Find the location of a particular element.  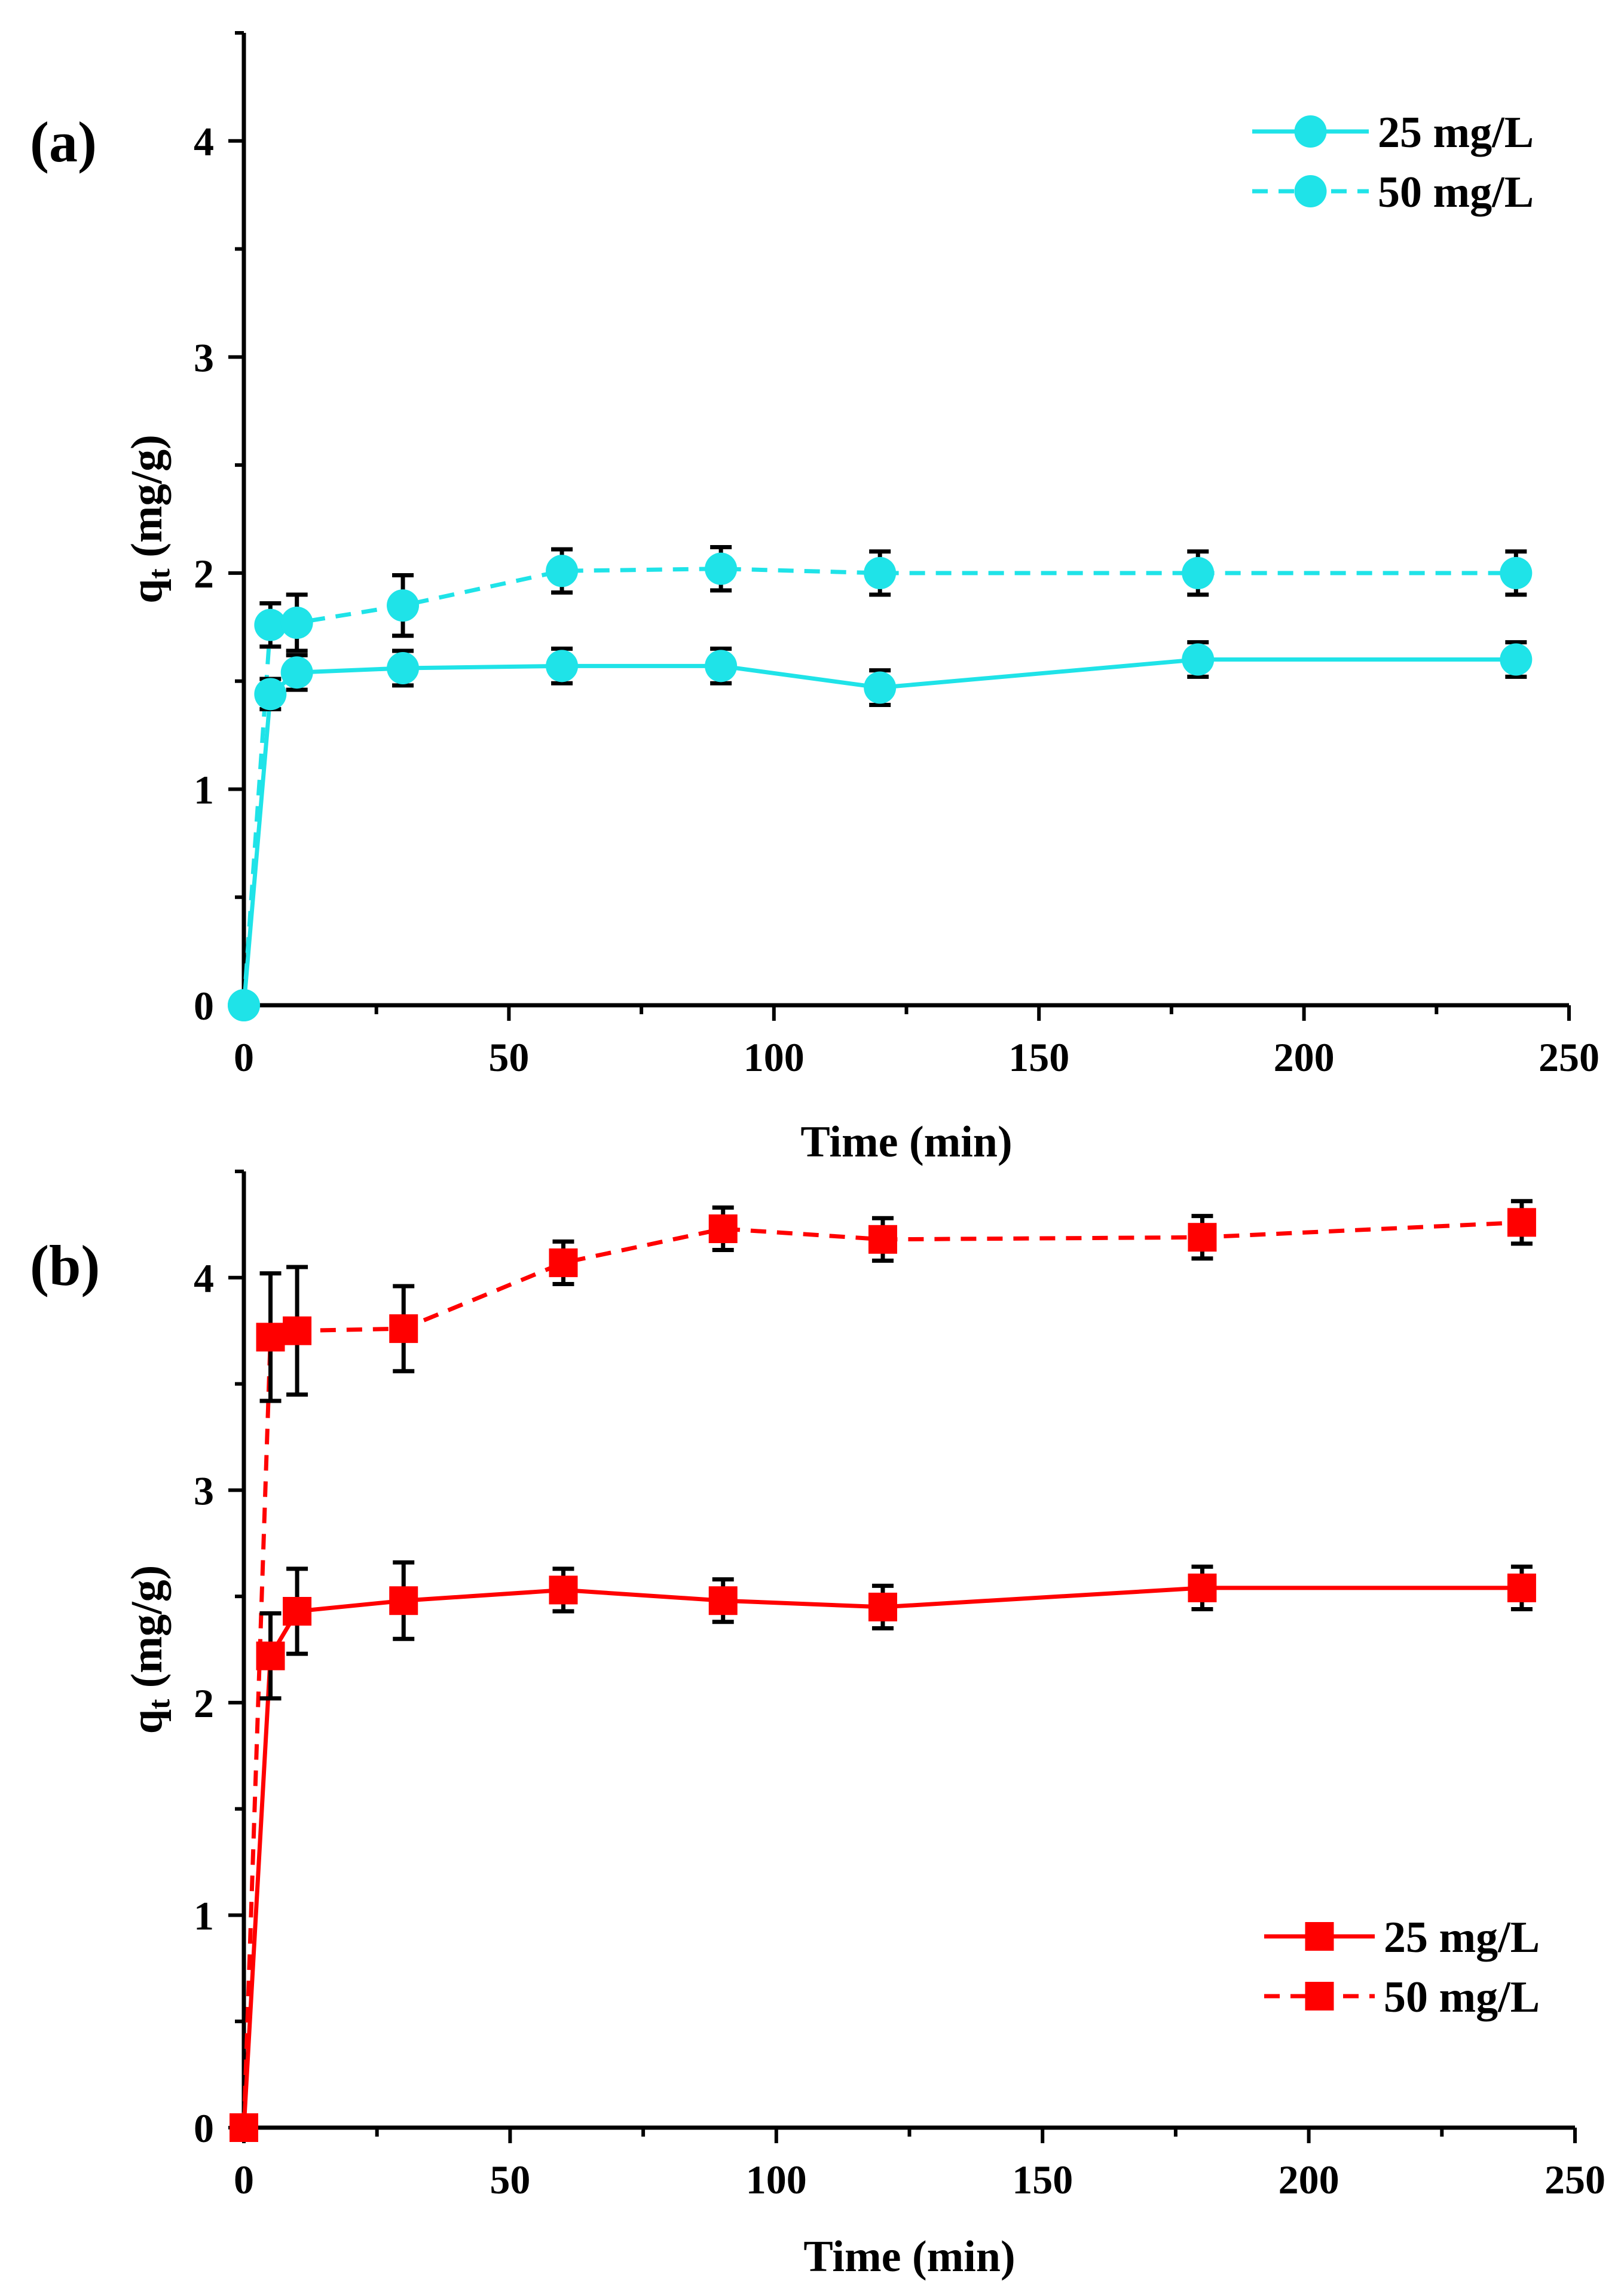

series-25mg is located at coordinates (878, 831).